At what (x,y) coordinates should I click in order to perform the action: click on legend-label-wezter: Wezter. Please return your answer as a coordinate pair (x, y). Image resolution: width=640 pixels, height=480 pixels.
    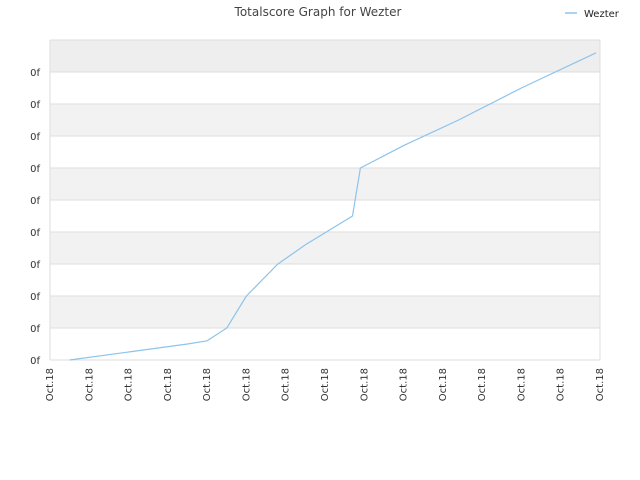
    Looking at the image, I should click on (602, 14).